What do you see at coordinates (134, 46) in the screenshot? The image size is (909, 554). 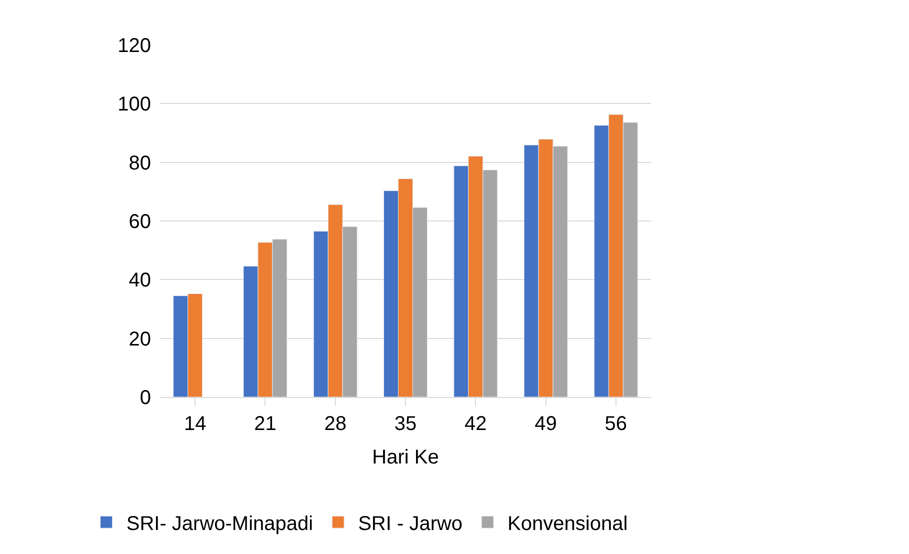 I see `y-tick-label: 120` at bounding box center [134, 46].